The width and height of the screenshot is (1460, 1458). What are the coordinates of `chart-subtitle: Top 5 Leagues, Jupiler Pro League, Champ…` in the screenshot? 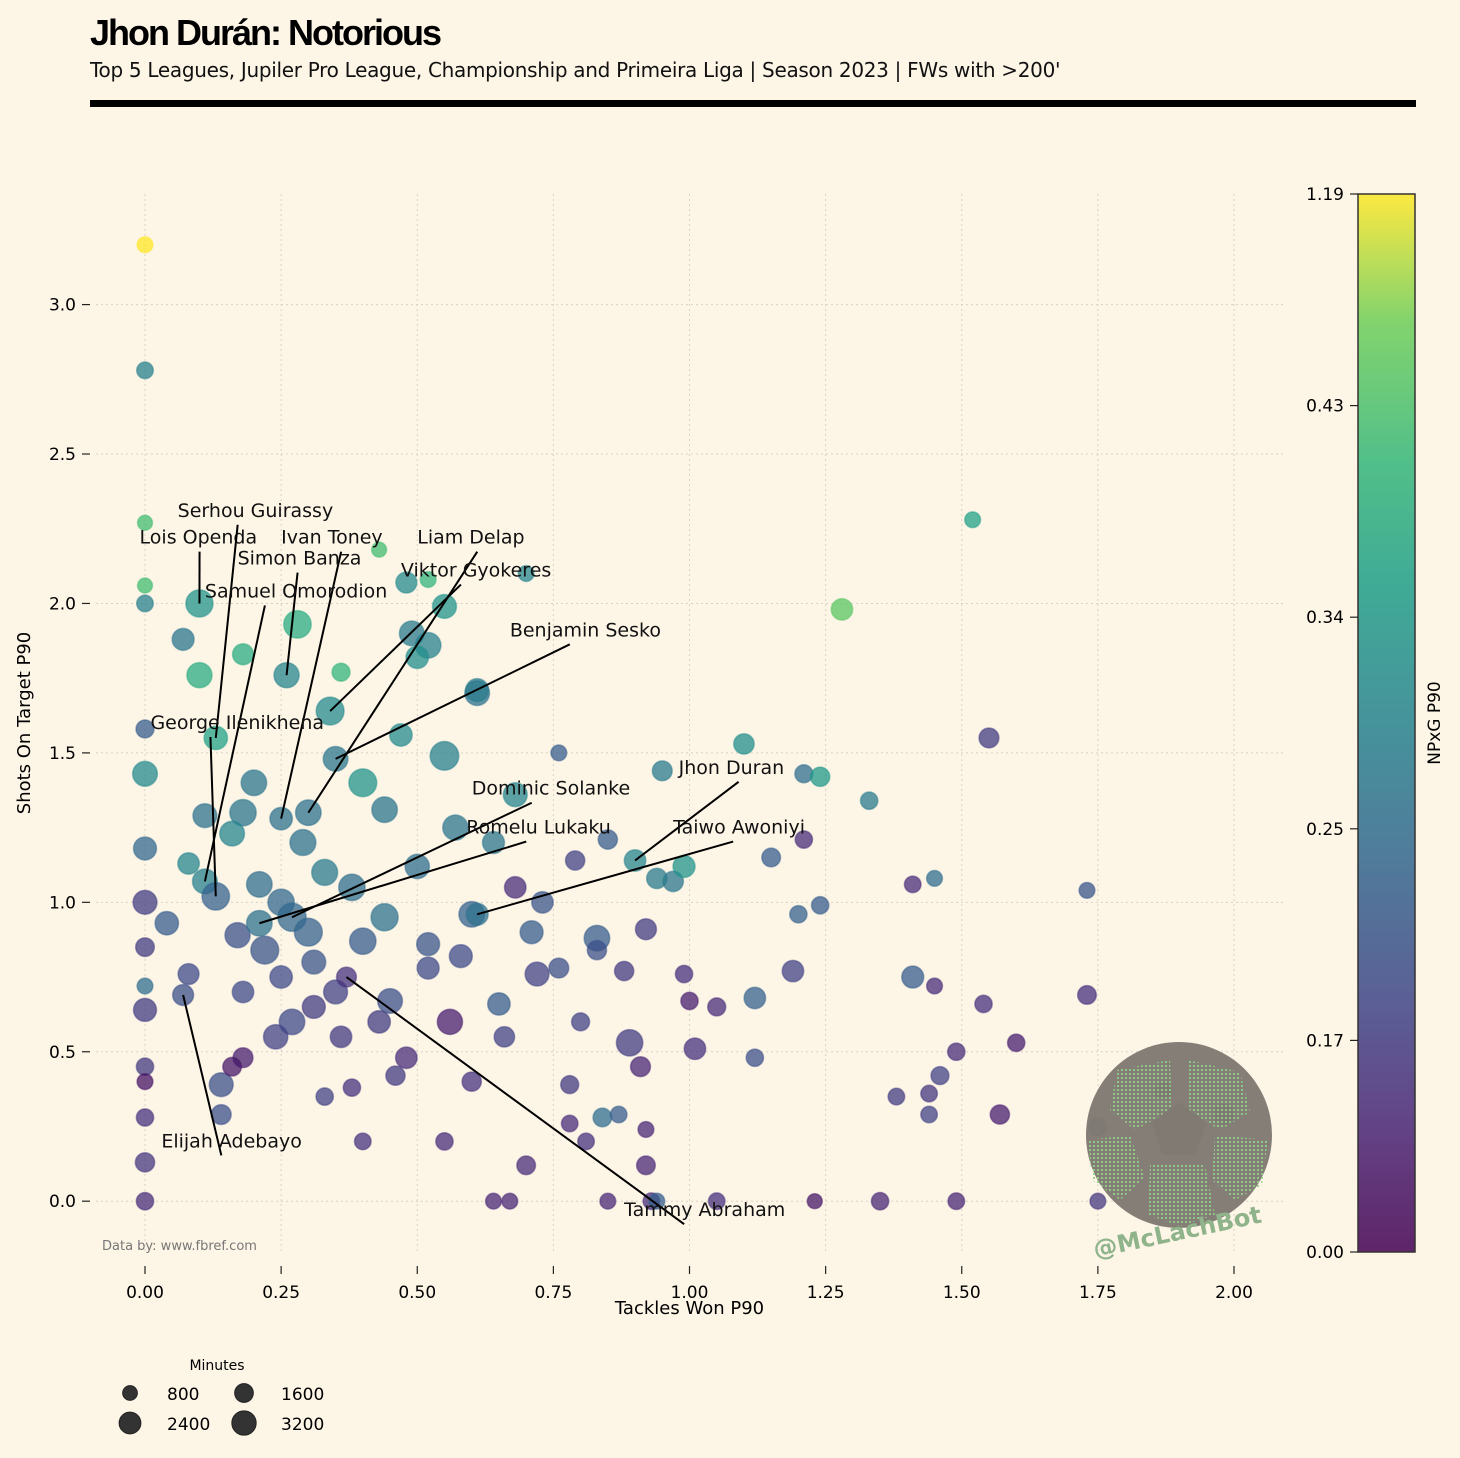 It's located at (575, 70).